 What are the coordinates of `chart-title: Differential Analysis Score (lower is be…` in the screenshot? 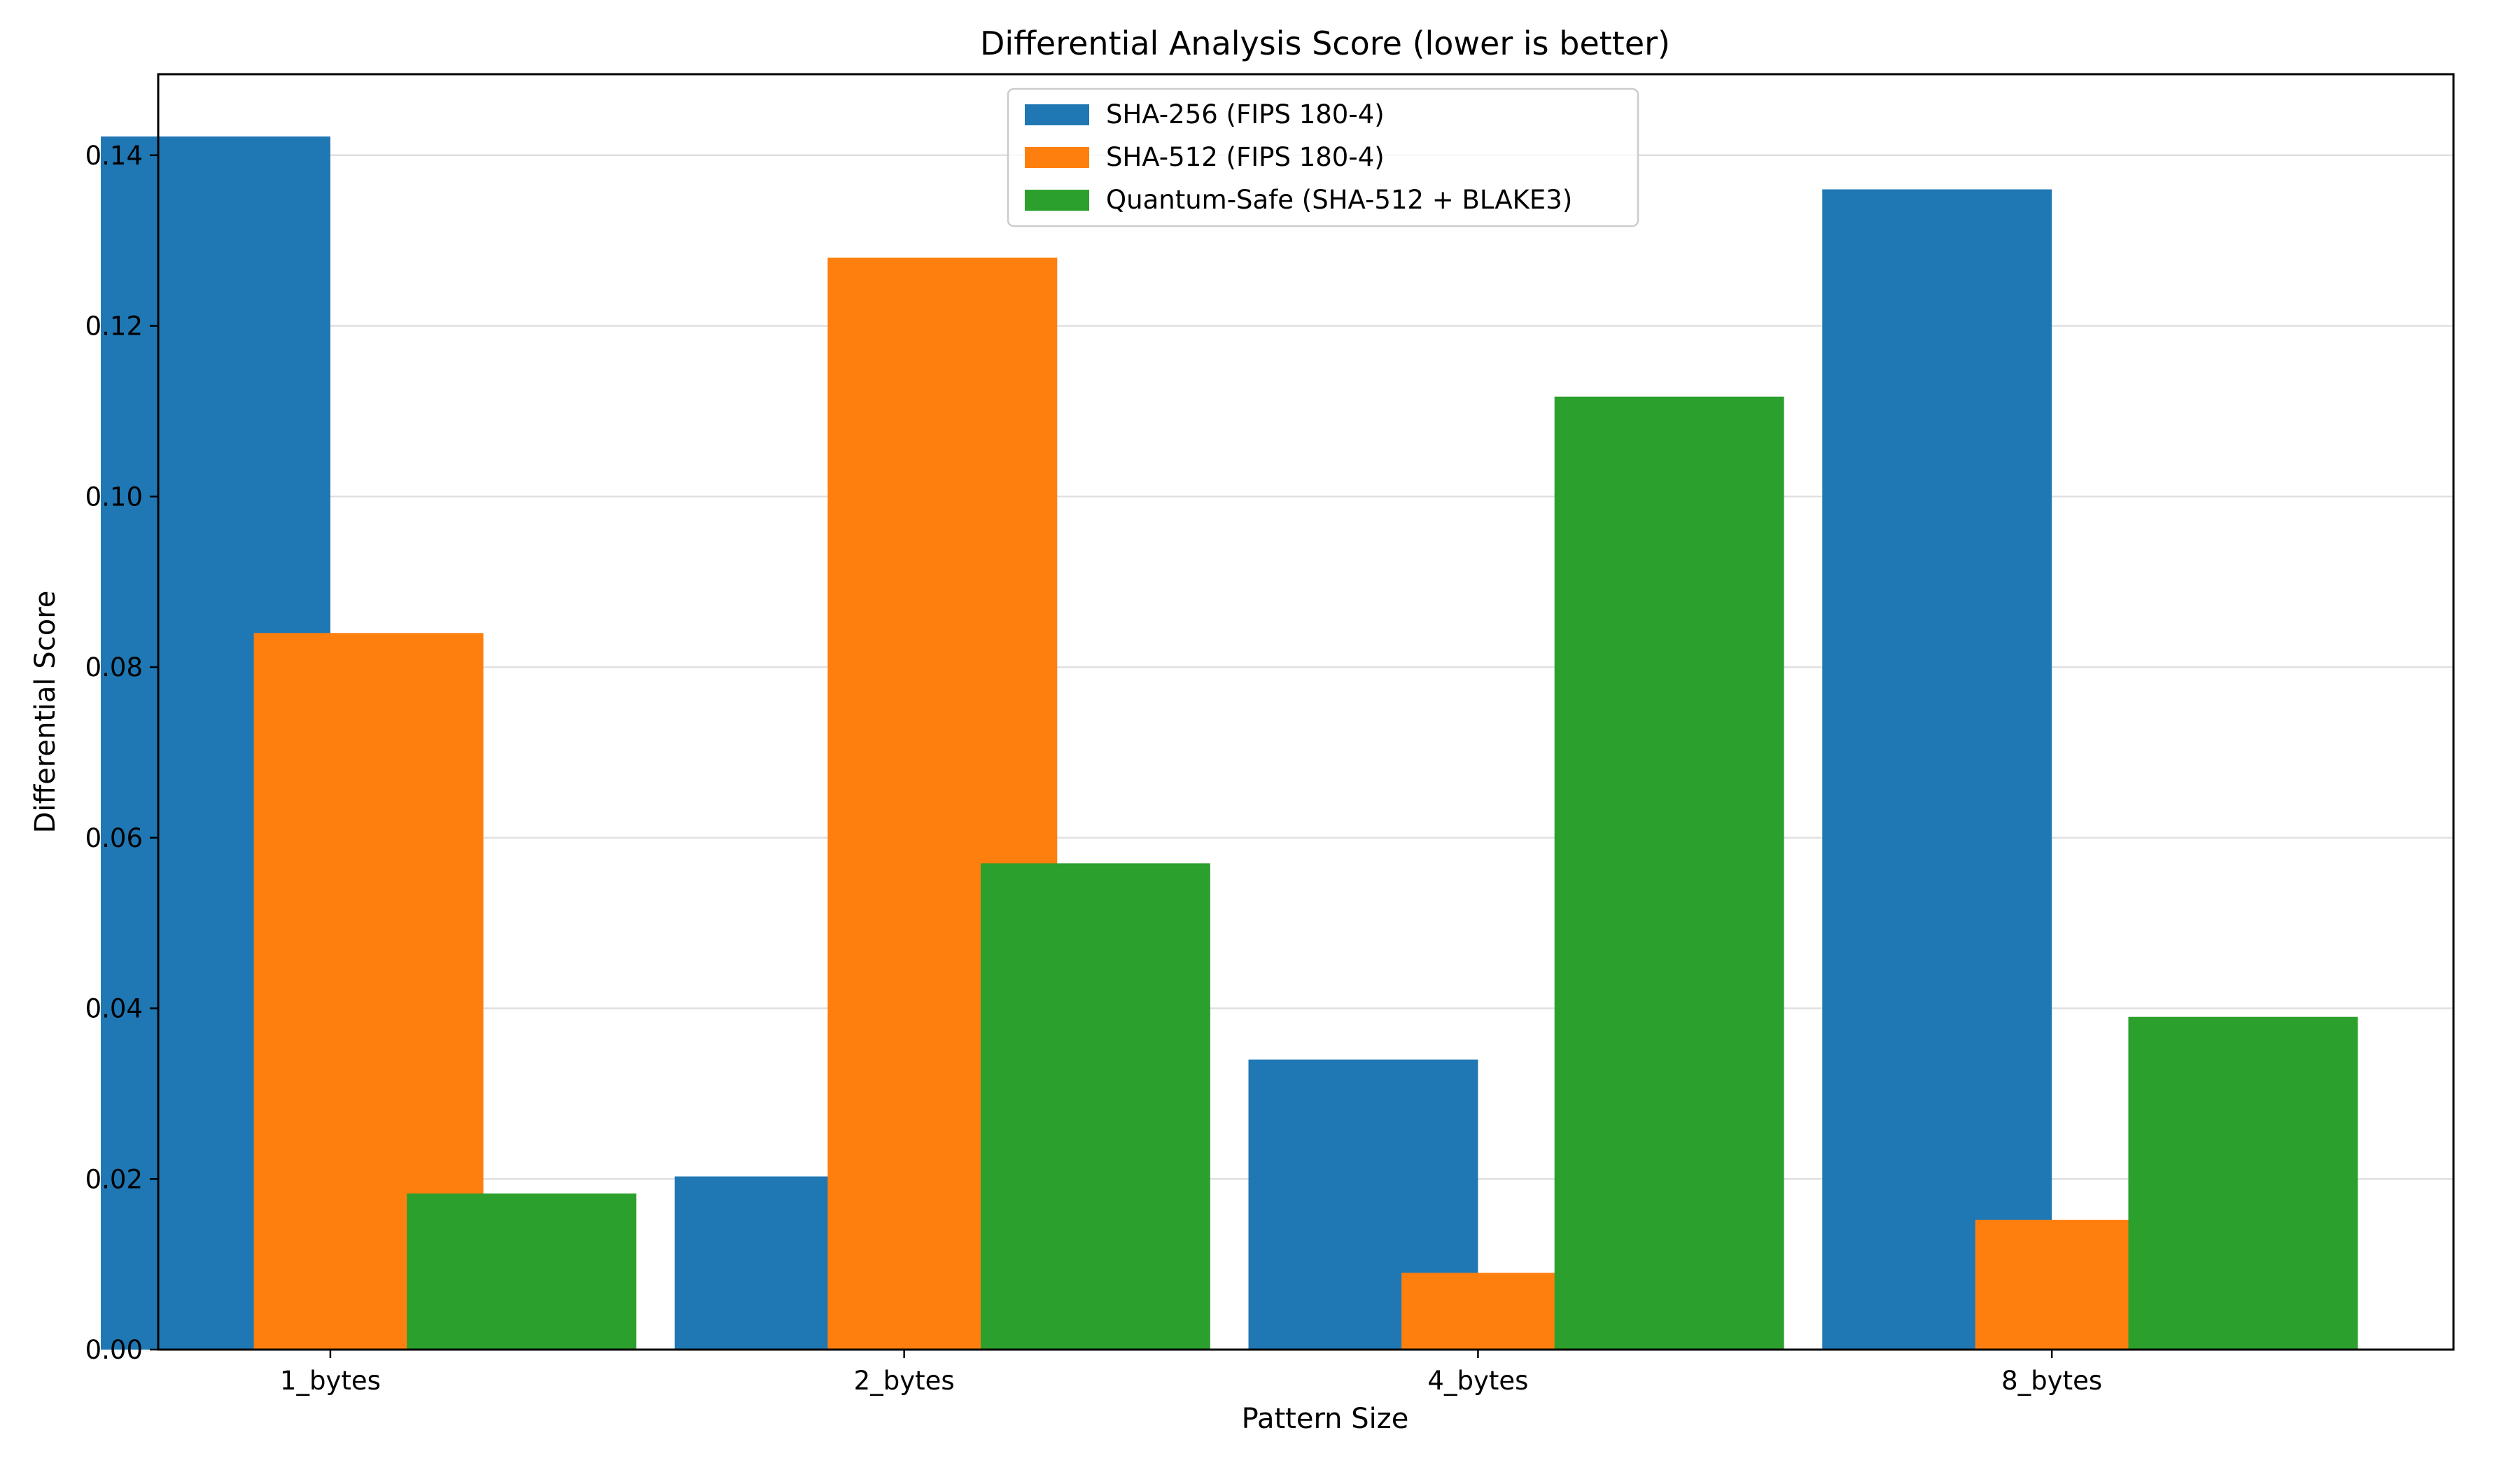 It's located at (1325, 43).